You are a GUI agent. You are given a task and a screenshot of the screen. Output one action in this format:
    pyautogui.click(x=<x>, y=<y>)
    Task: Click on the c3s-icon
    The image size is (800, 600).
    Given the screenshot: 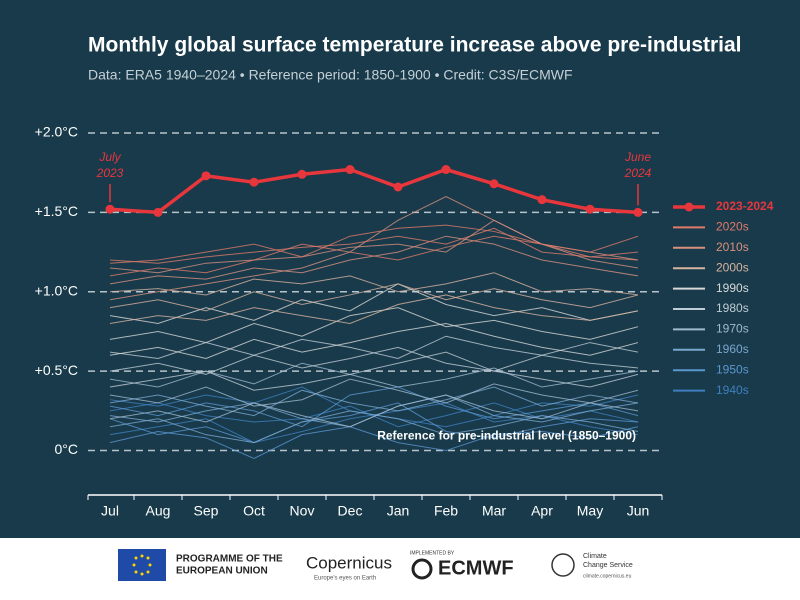 What is the action you would take?
    pyautogui.click(x=563, y=565)
    